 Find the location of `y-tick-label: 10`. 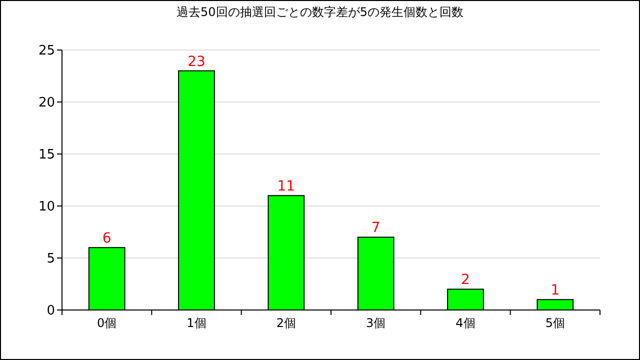

y-tick-label: 10 is located at coordinates (46, 207).